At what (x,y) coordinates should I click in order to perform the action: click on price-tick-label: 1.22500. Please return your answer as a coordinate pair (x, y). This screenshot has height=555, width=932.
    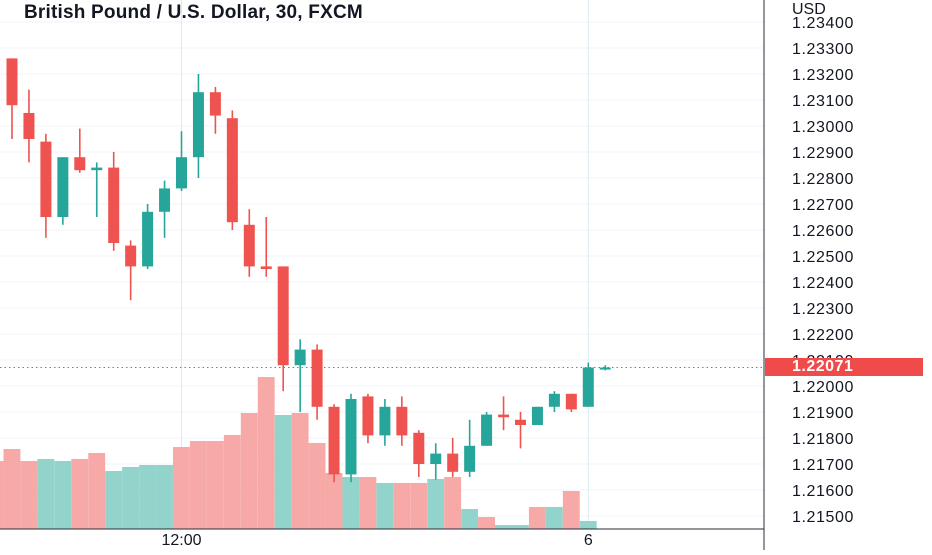
    Looking at the image, I should click on (823, 257).